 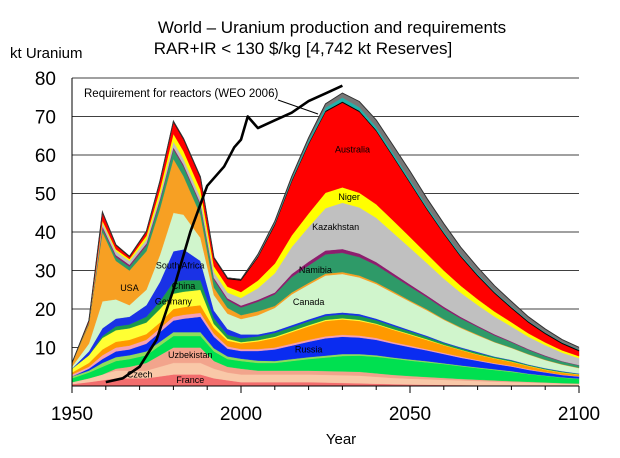 I want to click on x-tick-label: 2050, so click(x=410, y=414).